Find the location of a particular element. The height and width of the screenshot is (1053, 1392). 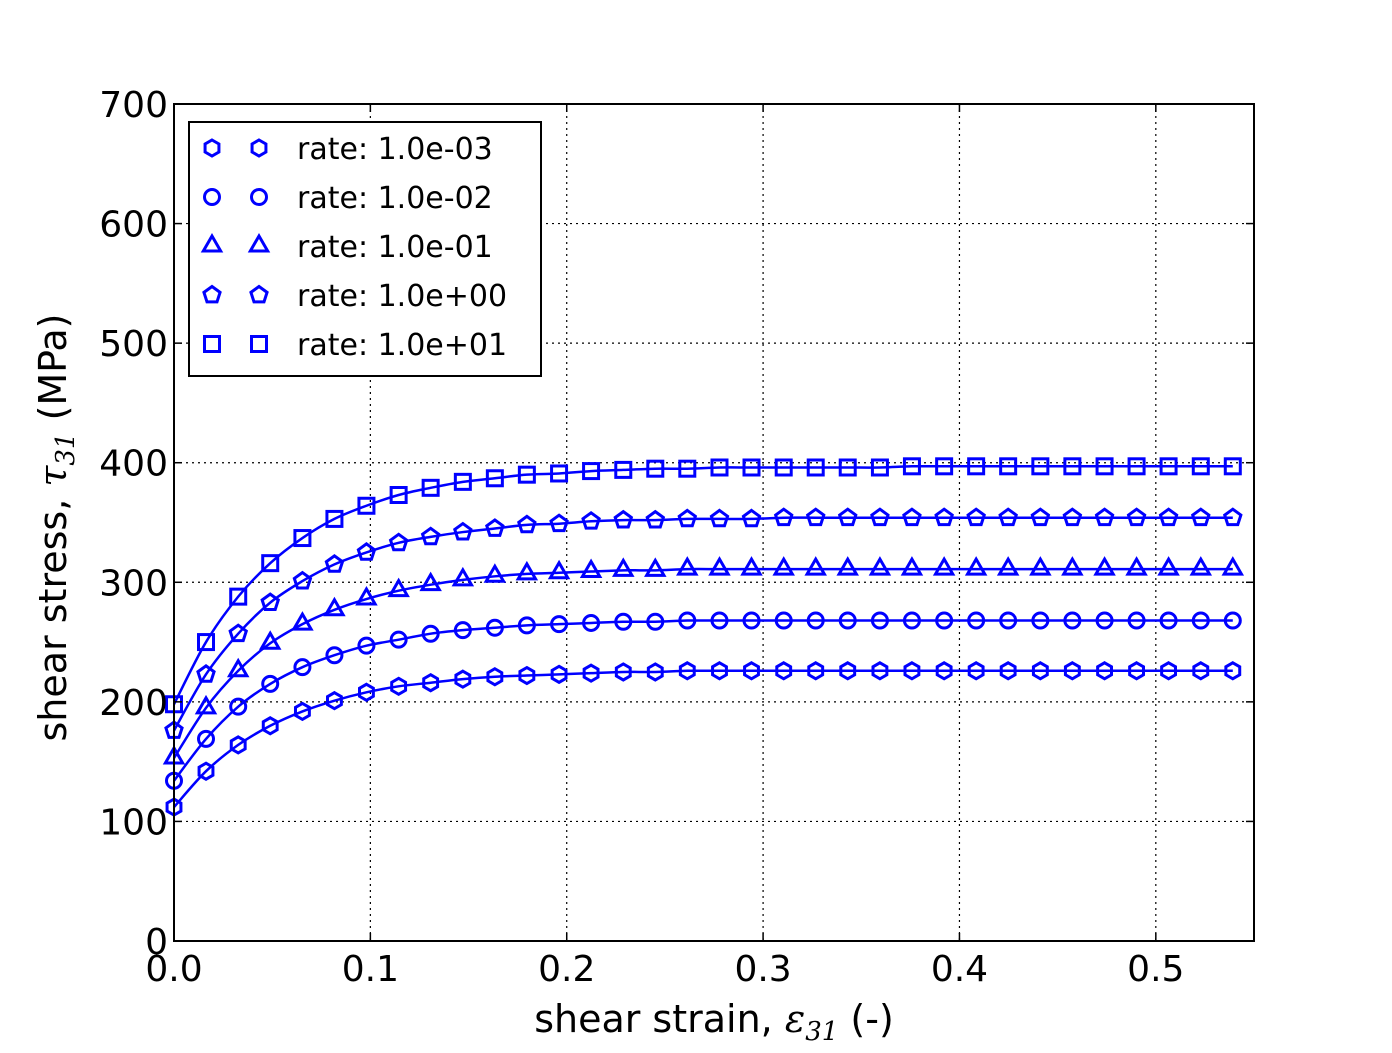

series-line is located at coordinates (703, 738).